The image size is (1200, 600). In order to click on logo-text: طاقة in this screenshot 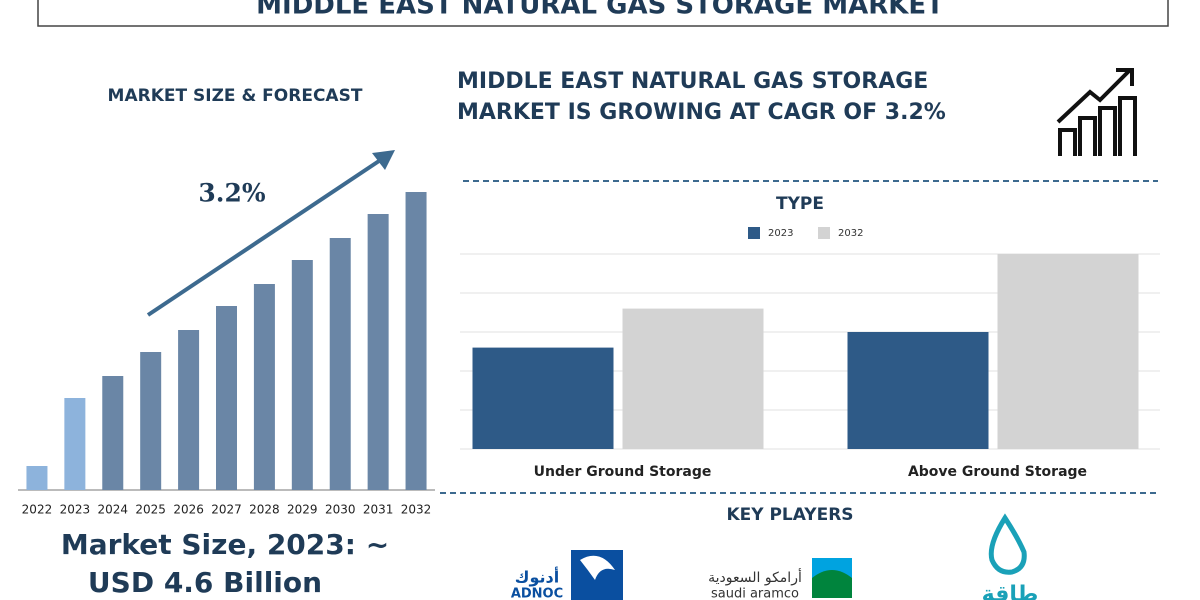, I will do `click(1010, 591)`.